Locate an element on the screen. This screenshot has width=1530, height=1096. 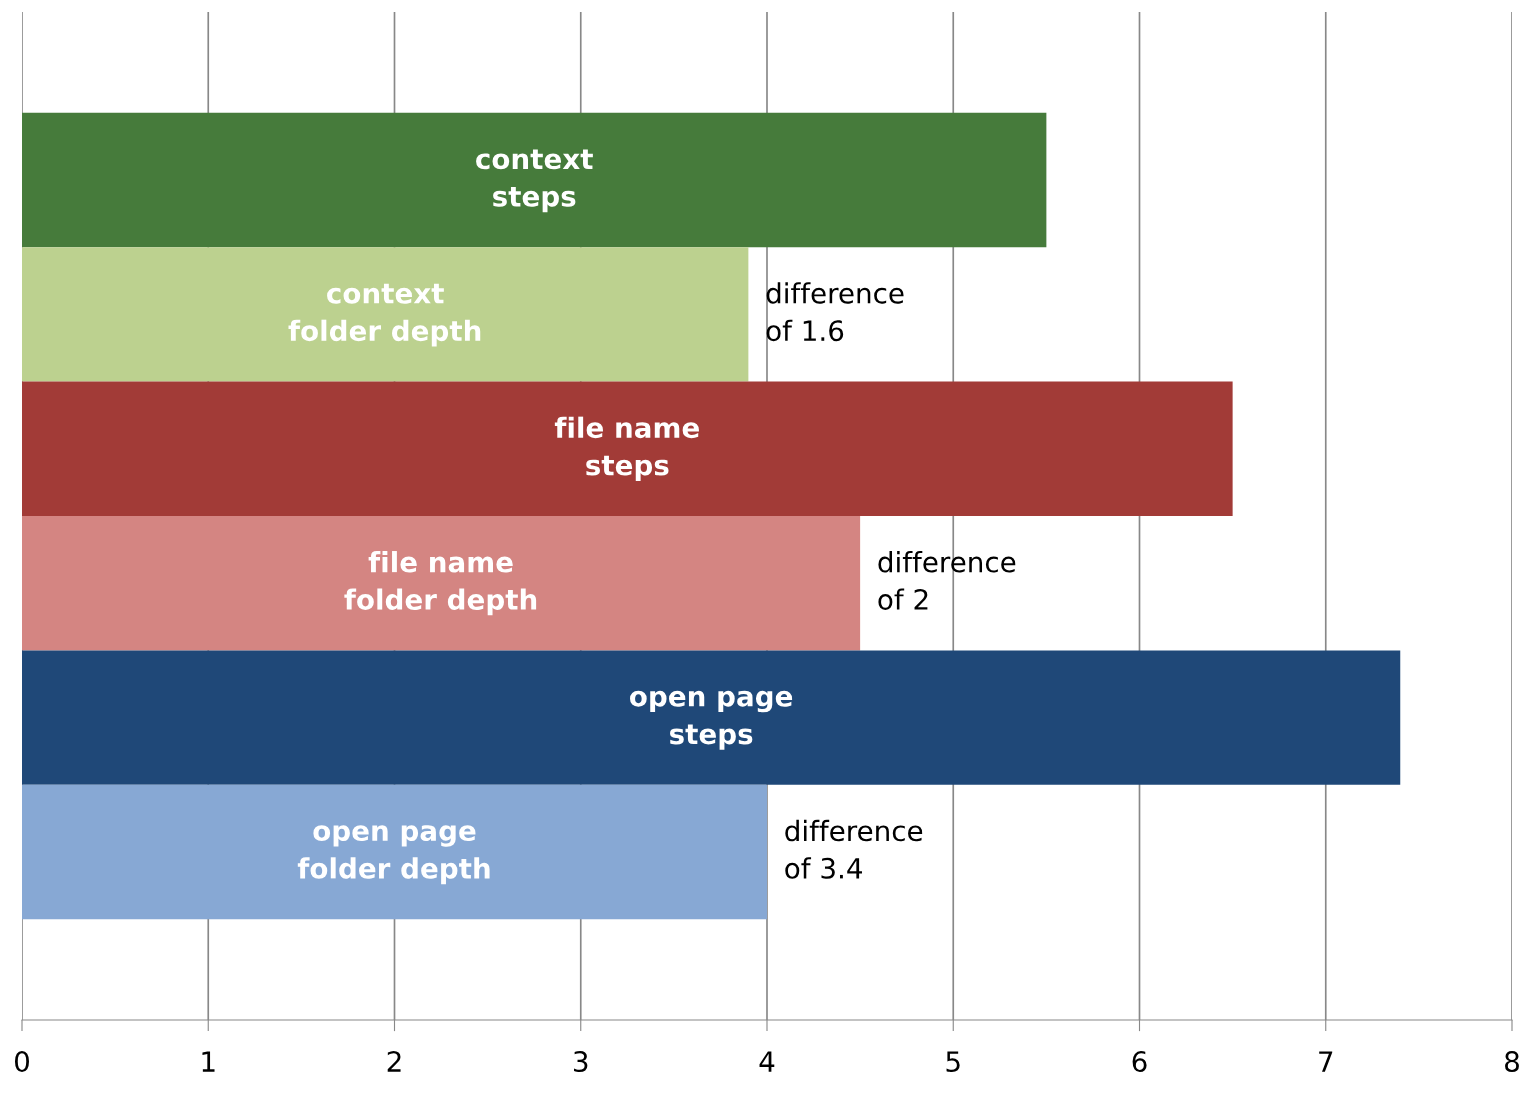
y-tick-label: open page steps is located at coordinates (711, 720).